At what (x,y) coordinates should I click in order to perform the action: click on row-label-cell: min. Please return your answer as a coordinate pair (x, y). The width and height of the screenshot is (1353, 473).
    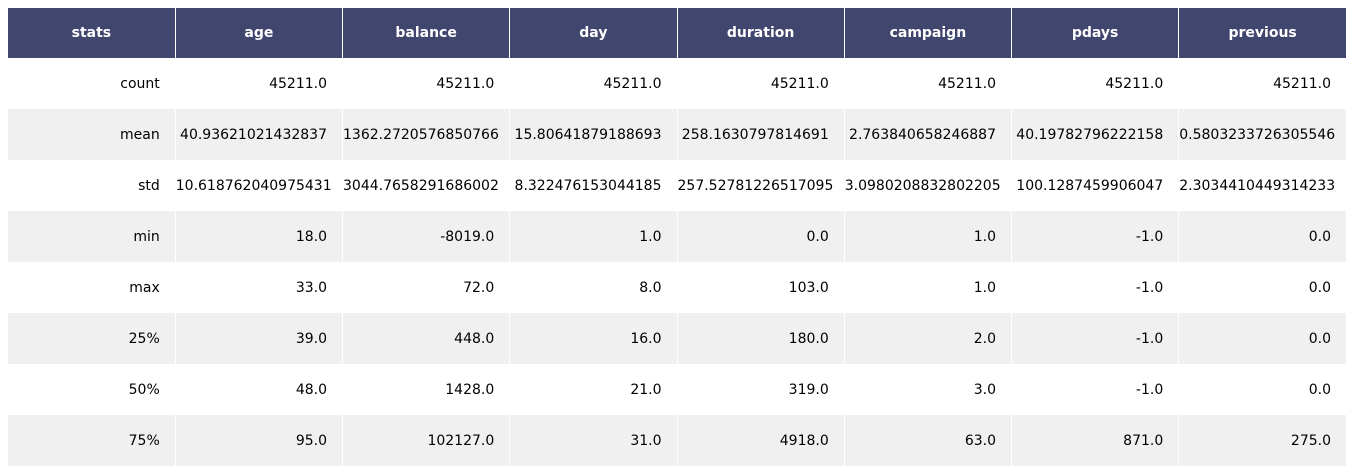
    Looking at the image, I should click on (92, 236).